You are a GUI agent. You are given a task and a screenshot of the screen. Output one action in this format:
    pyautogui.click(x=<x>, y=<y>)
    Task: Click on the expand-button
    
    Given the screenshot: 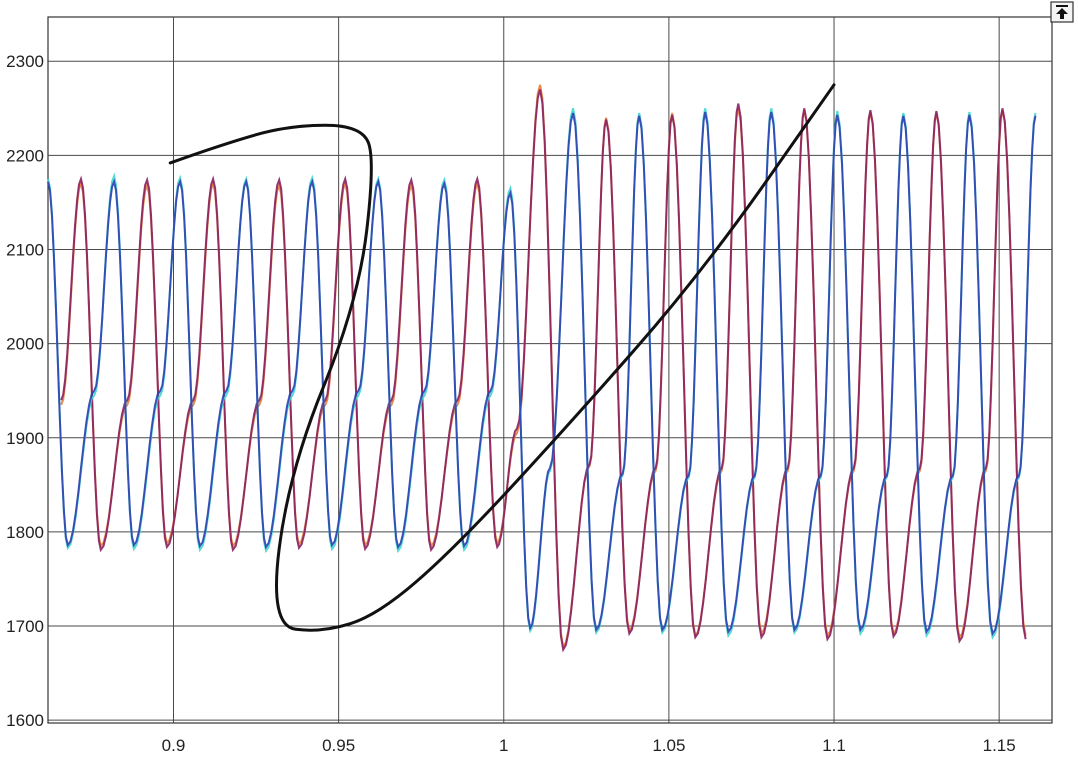 What is the action you would take?
    pyautogui.click(x=1062, y=12)
    